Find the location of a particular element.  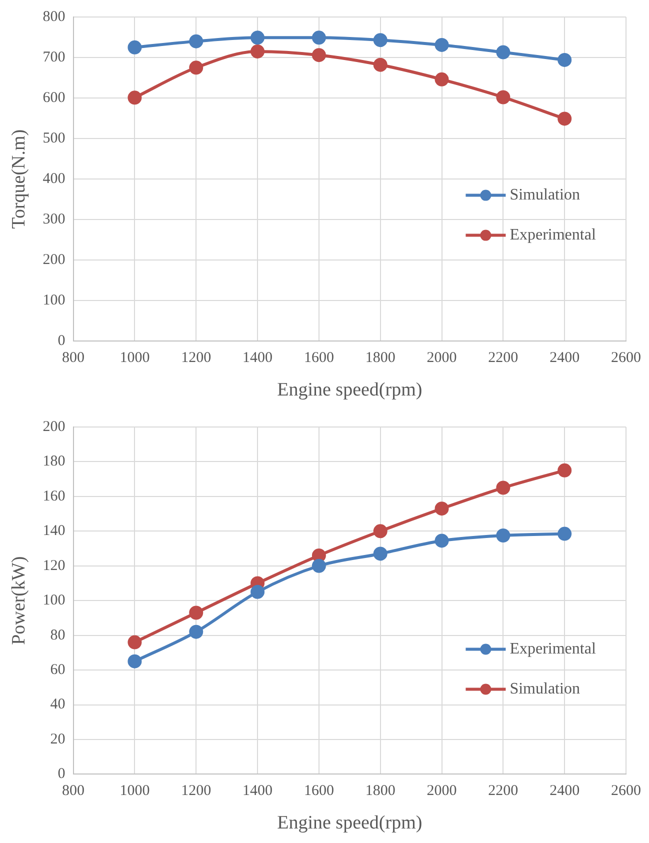

y-tick-label: 800 is located at coordinates (54, 16).